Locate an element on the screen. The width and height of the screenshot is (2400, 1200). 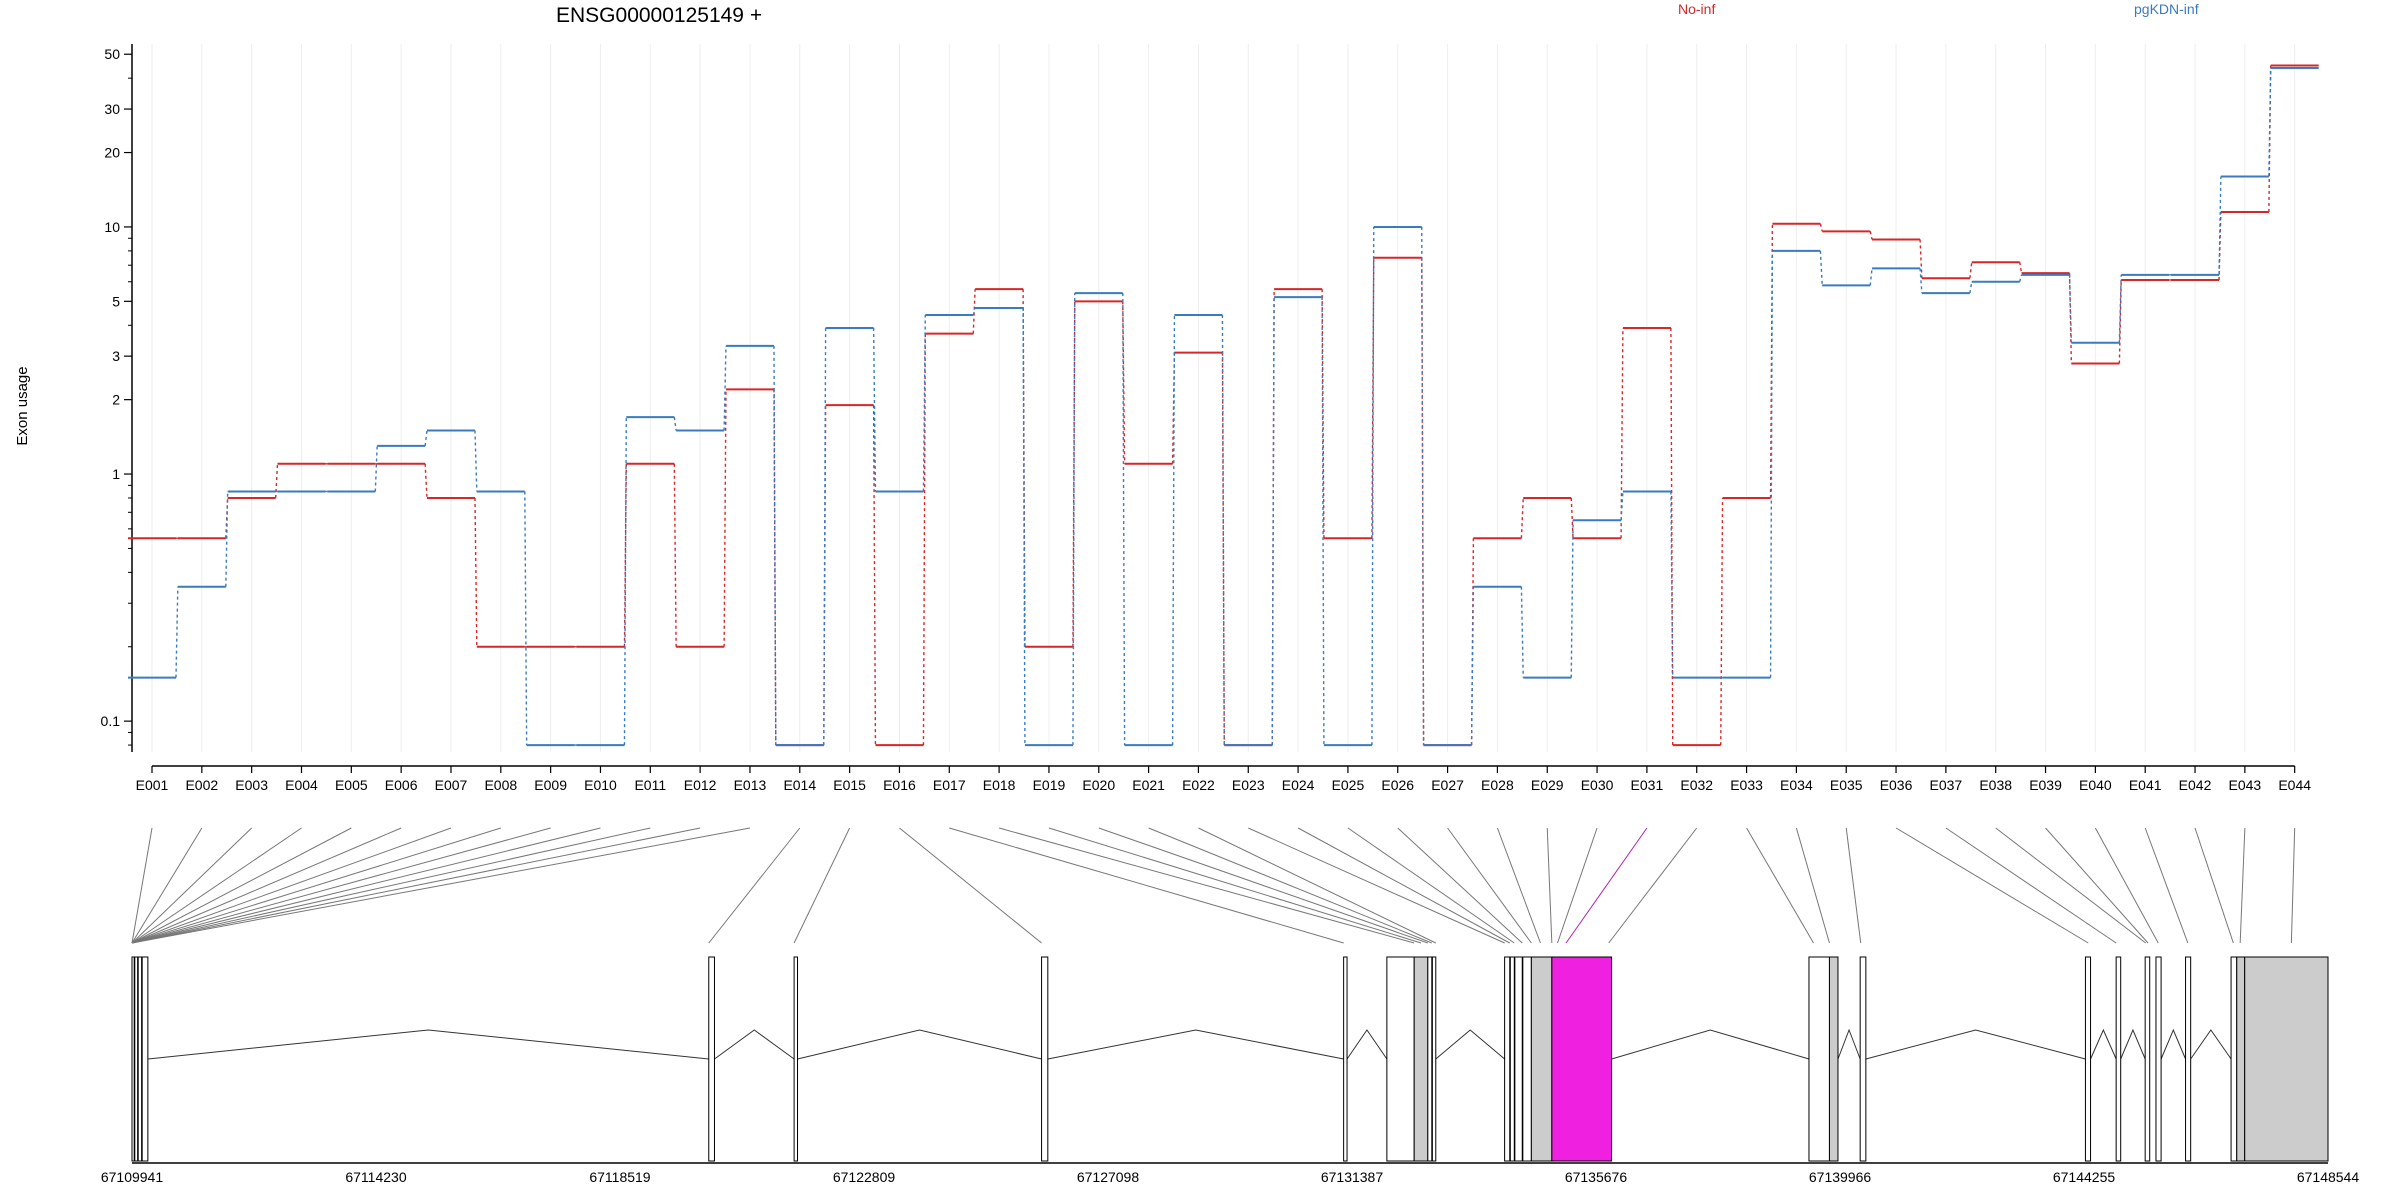
genomic-coordinate-label: 67139966 is located at coordinates (1840, 1177).